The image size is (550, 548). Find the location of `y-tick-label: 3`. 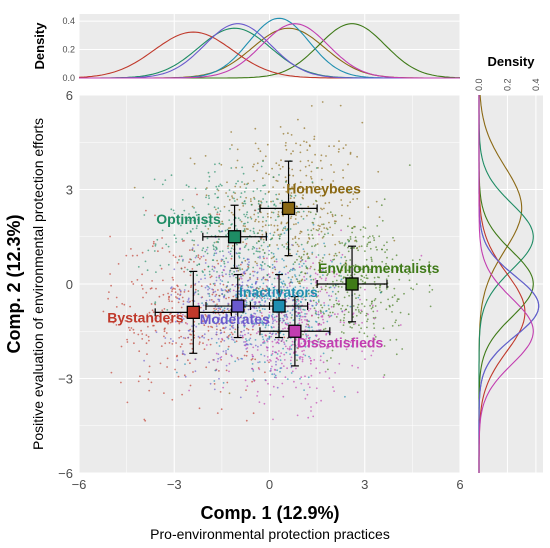

y-tick-label: 3 is located at coordinates (69, 190).